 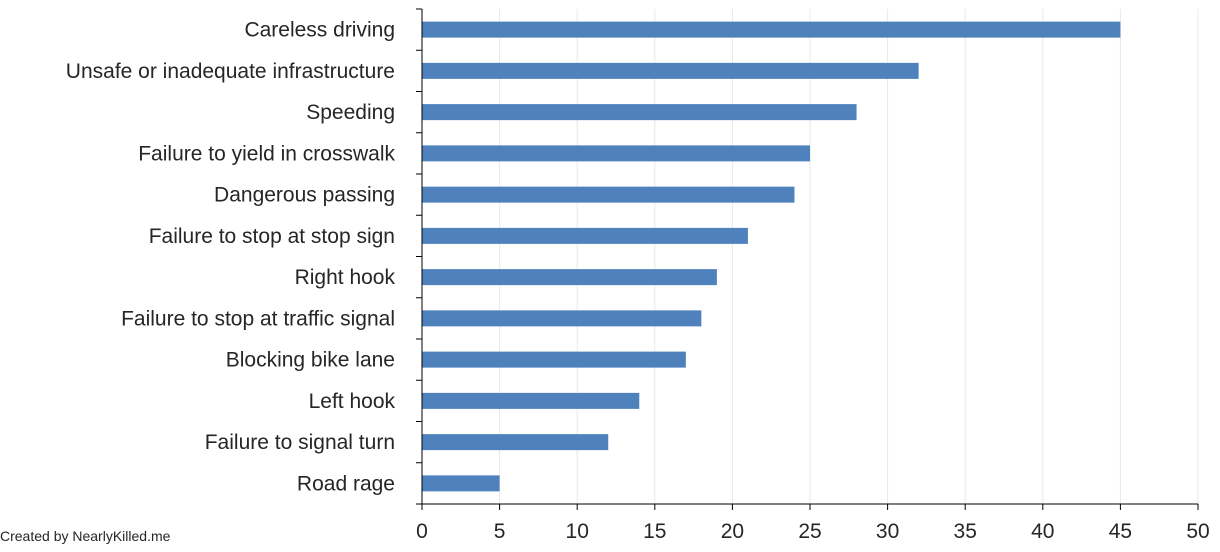 I want to click on bar-left-hook, so click(x=531, y=400).